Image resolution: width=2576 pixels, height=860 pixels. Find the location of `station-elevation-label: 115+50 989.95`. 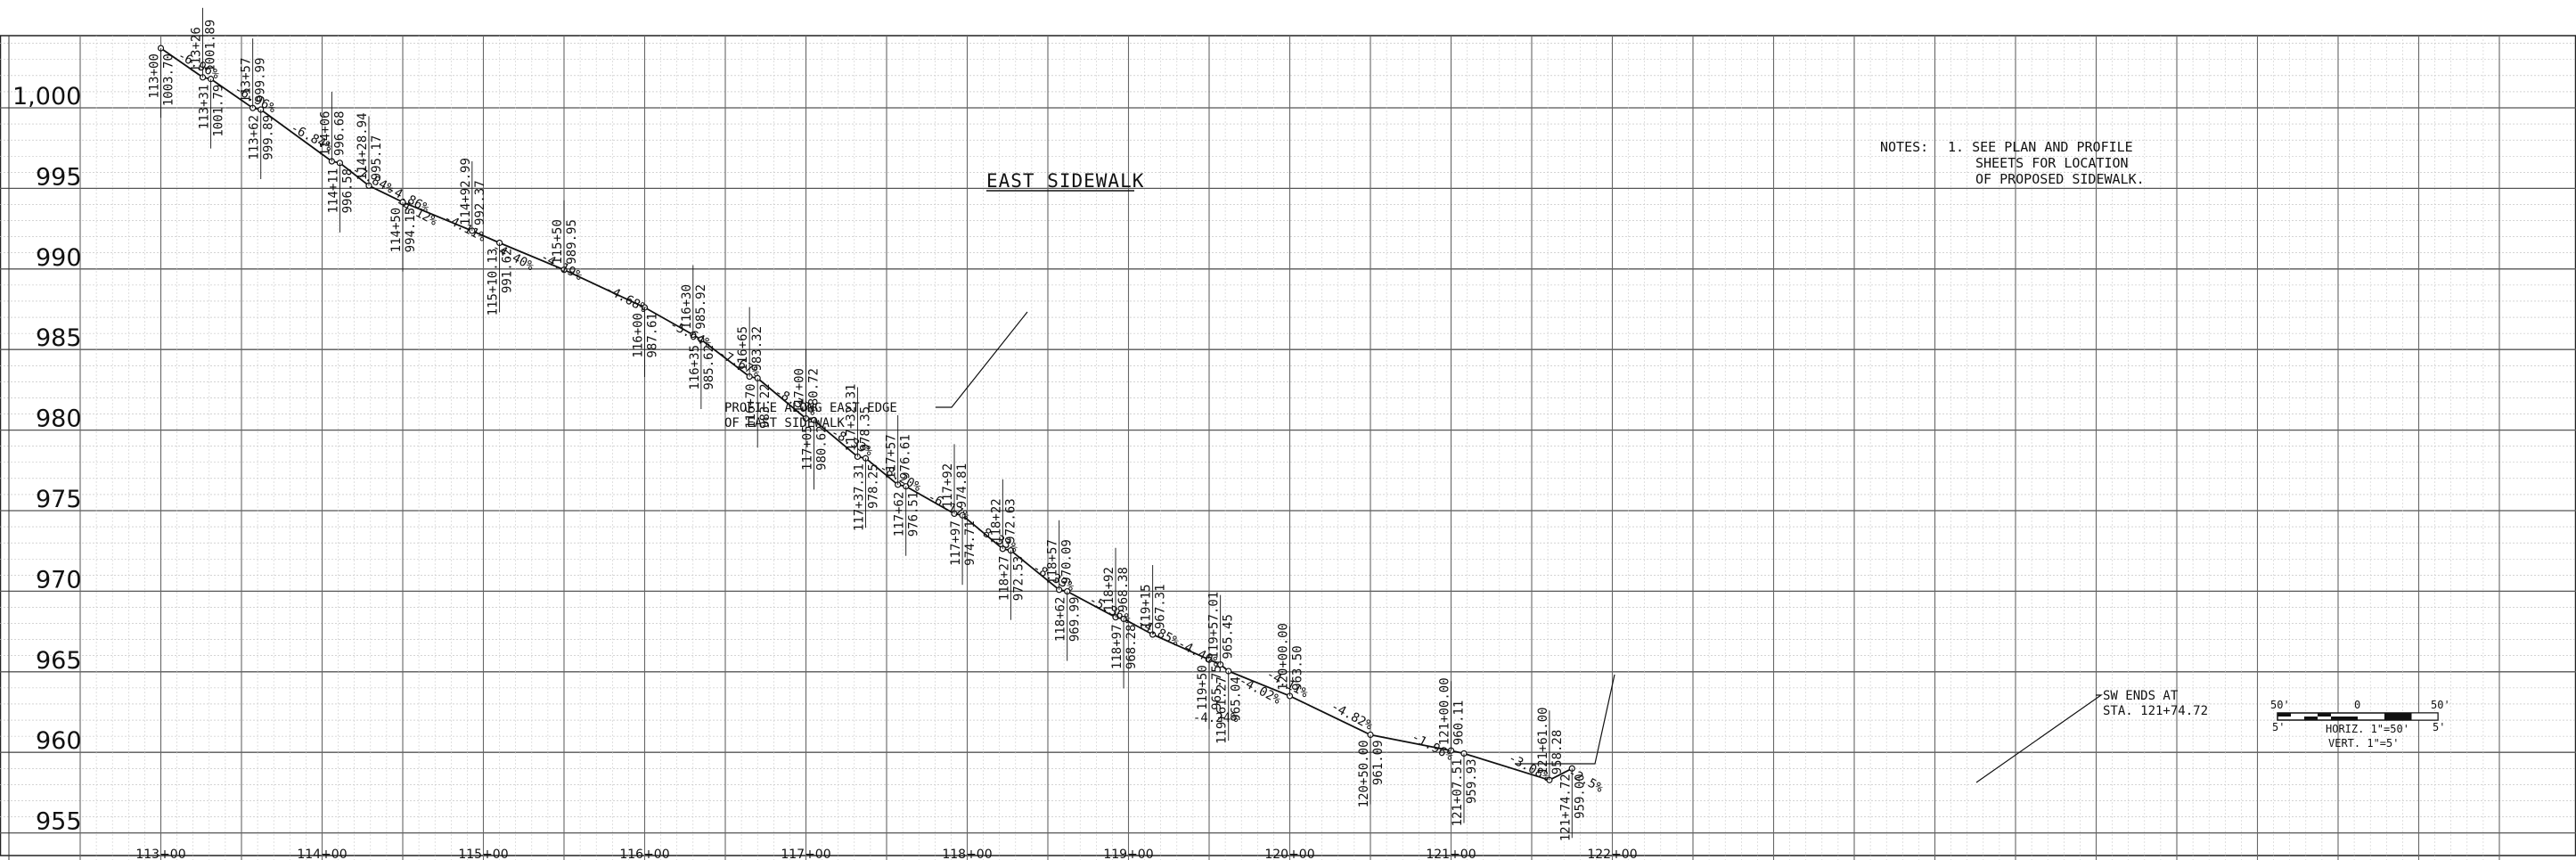

station-elevation-label: 115+50 989.95 is located at coordinates (565, 235).